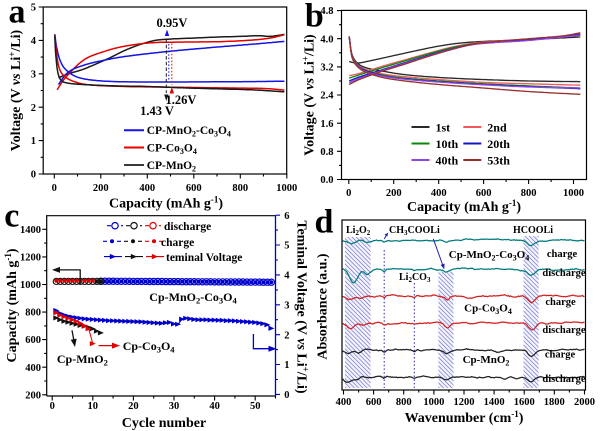  Describe the element at coordinates (358, 231) in the screenshot. I see `svg-text: Li2O2` at that location.